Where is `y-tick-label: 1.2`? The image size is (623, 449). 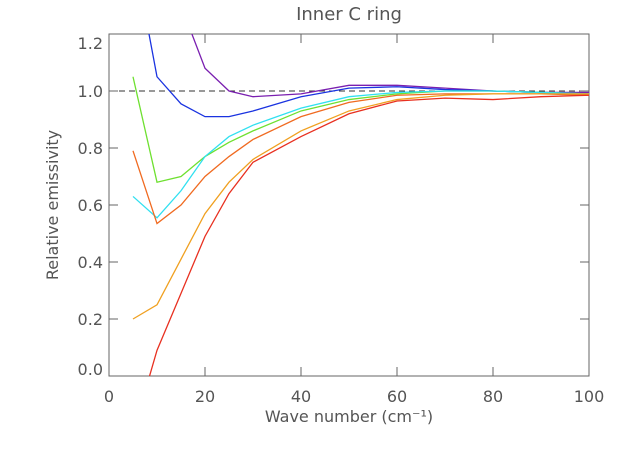 y-tick-label: 1.2 is located at coordinates (90, 43).